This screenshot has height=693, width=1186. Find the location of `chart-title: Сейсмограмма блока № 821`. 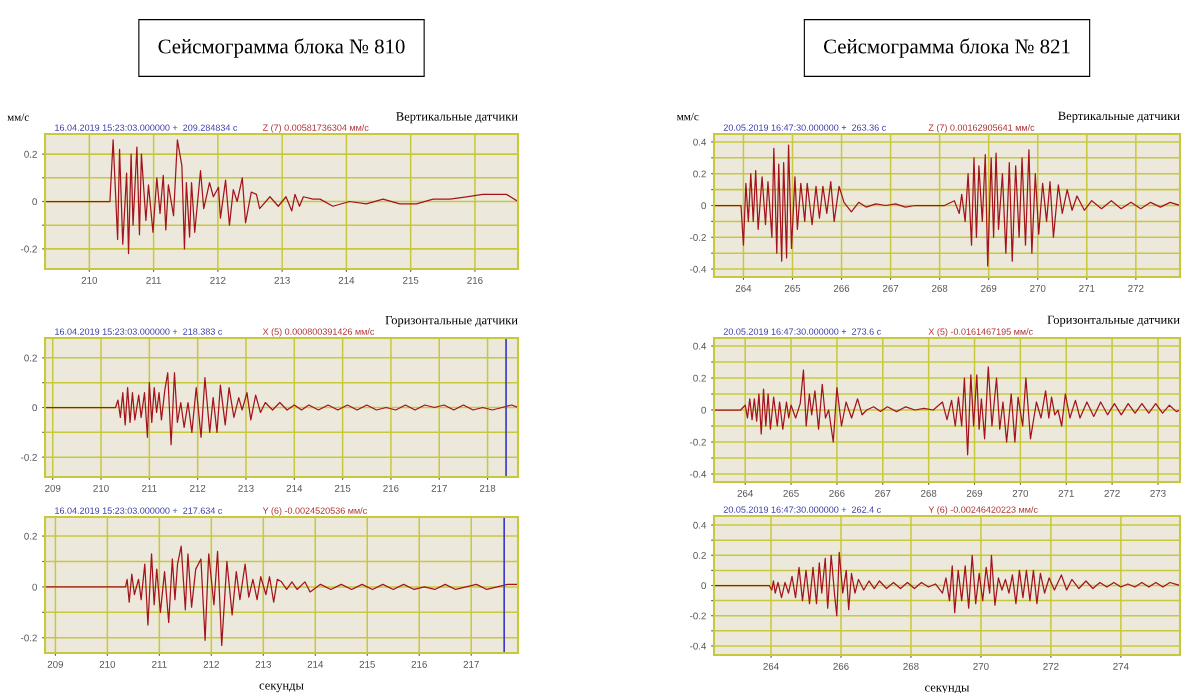

chart-title: Сейсмограмма блока № 821 is located at coordinates (946, 48).